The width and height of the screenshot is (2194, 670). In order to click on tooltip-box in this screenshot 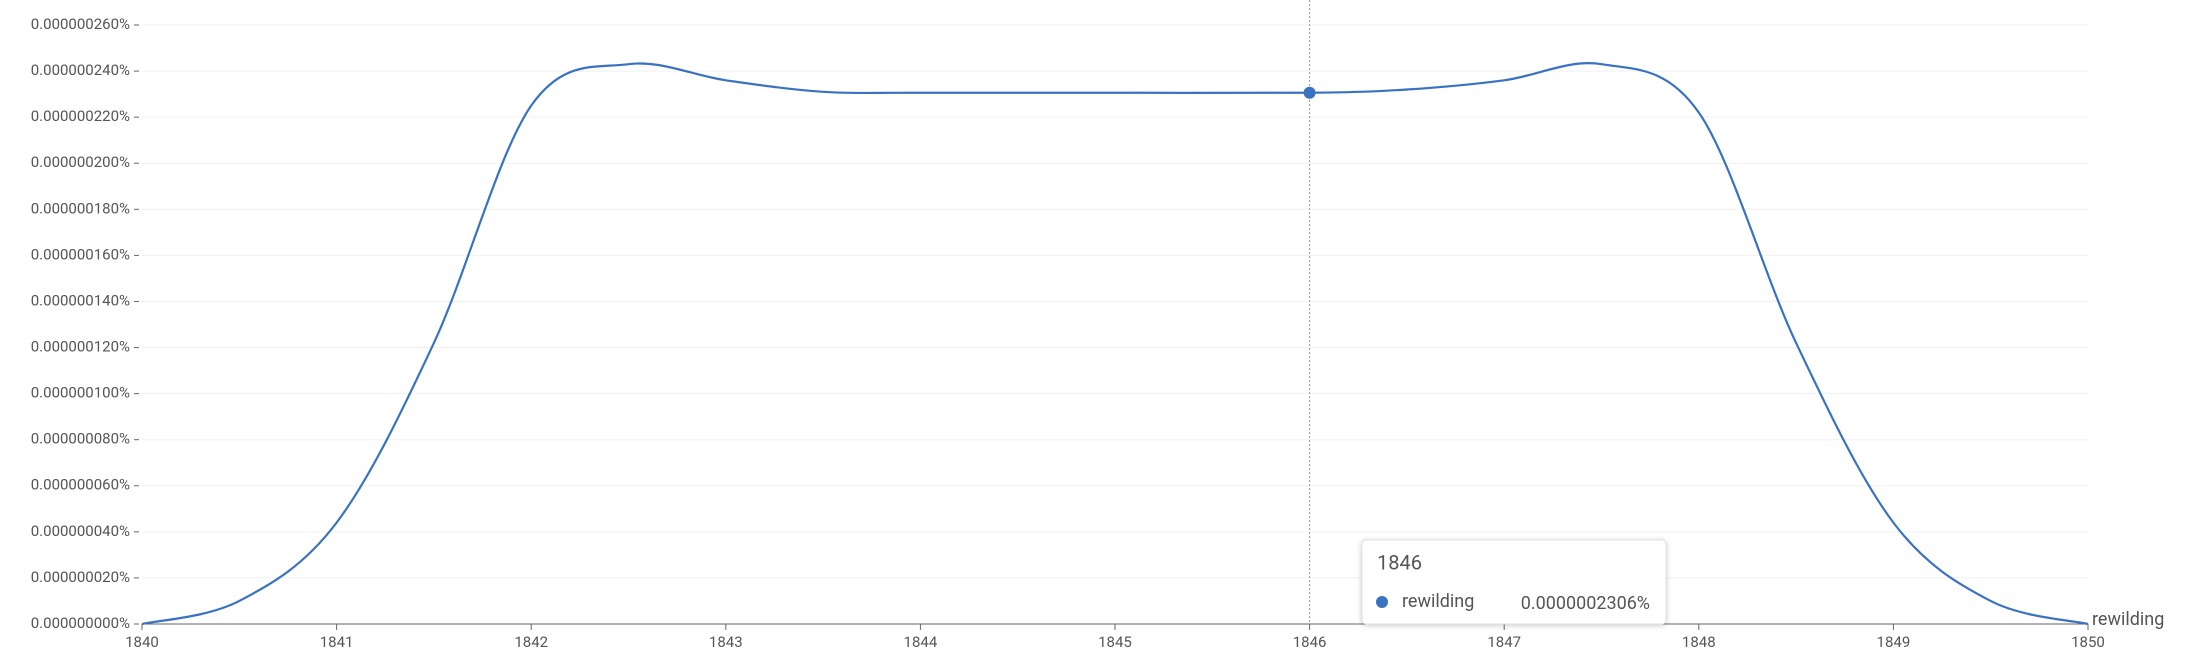, I will do `click(1514, 582)`.